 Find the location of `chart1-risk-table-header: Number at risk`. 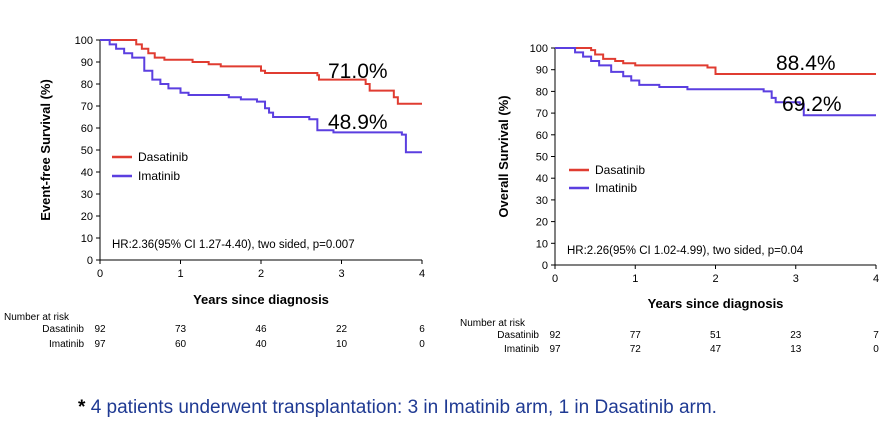

chart1-risk-table-header: Number at risk is located at coordinates (37, 317).